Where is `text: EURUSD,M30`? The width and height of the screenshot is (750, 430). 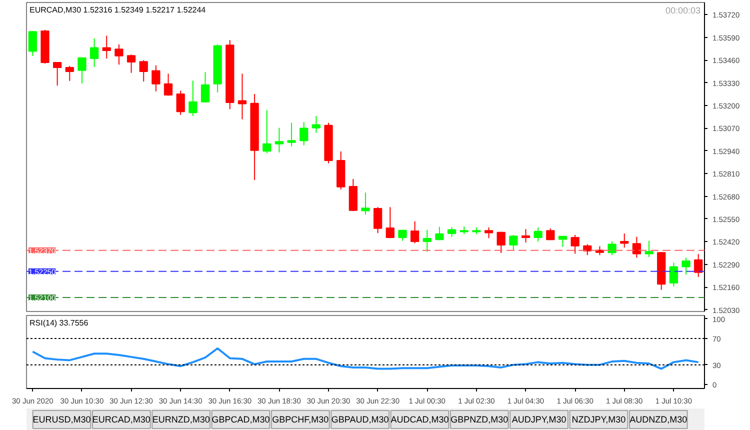
text: EURUSD,M30 is located at coordinates (61, 419).